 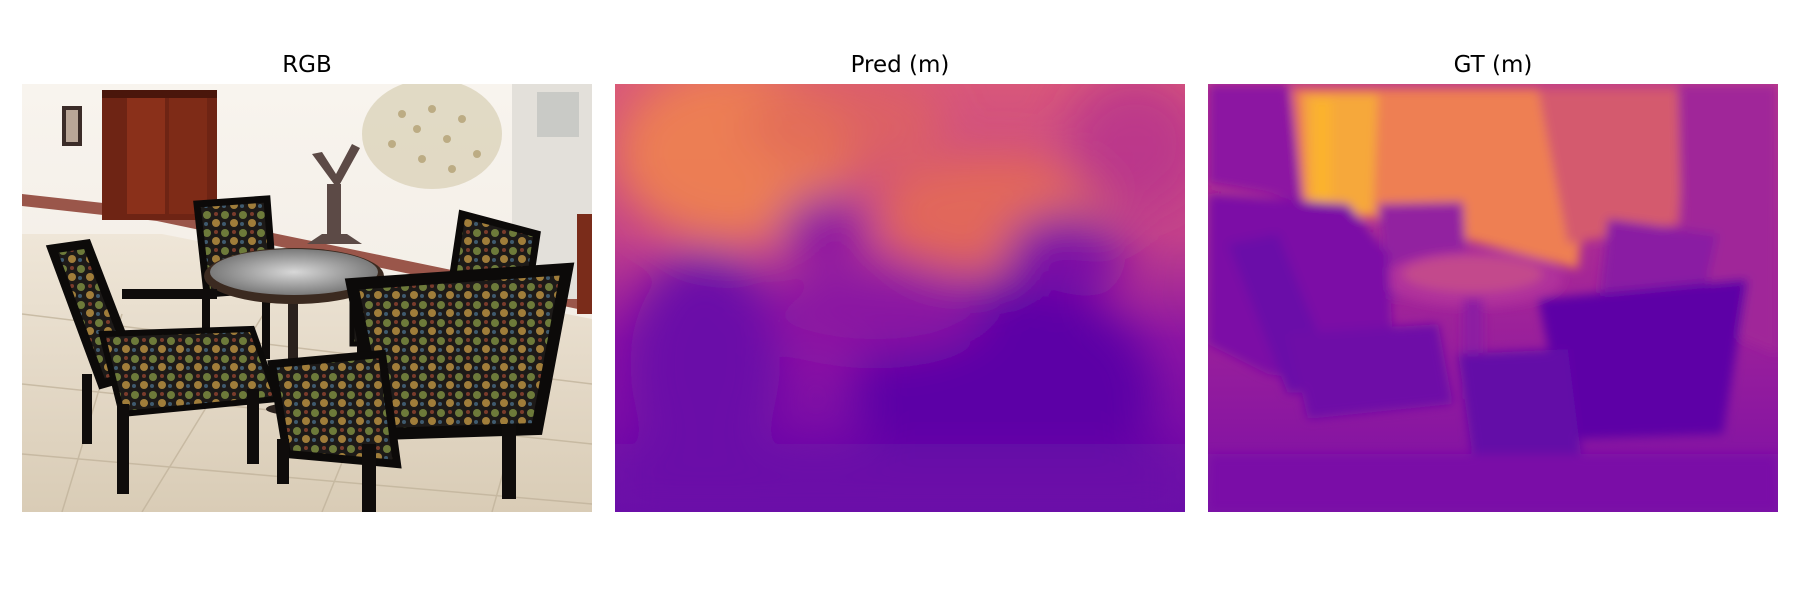 I want to click on prediction-panel-title: Pred (m), so click(x=900, y=65).